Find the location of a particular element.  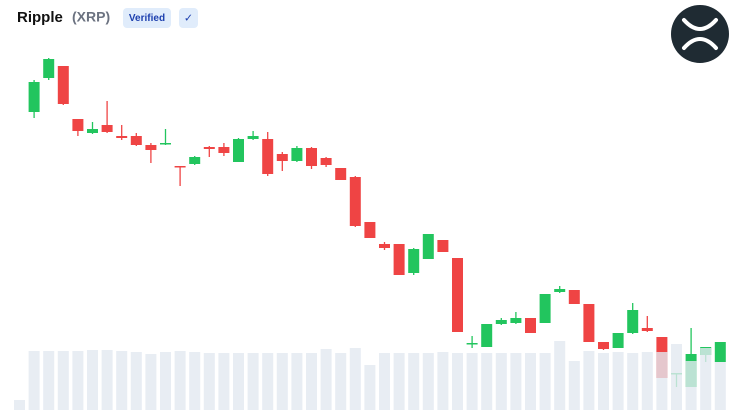

coin-ticker: (XRP) is located at coordinates (91, 17).